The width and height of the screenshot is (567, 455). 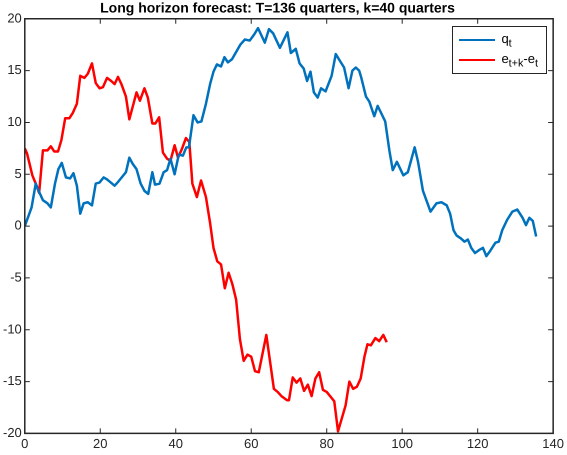 What do you see at coordinates (12, 328) in the screenshot?
I see `y-tick-label: -10` at bounding box center [12, 328].